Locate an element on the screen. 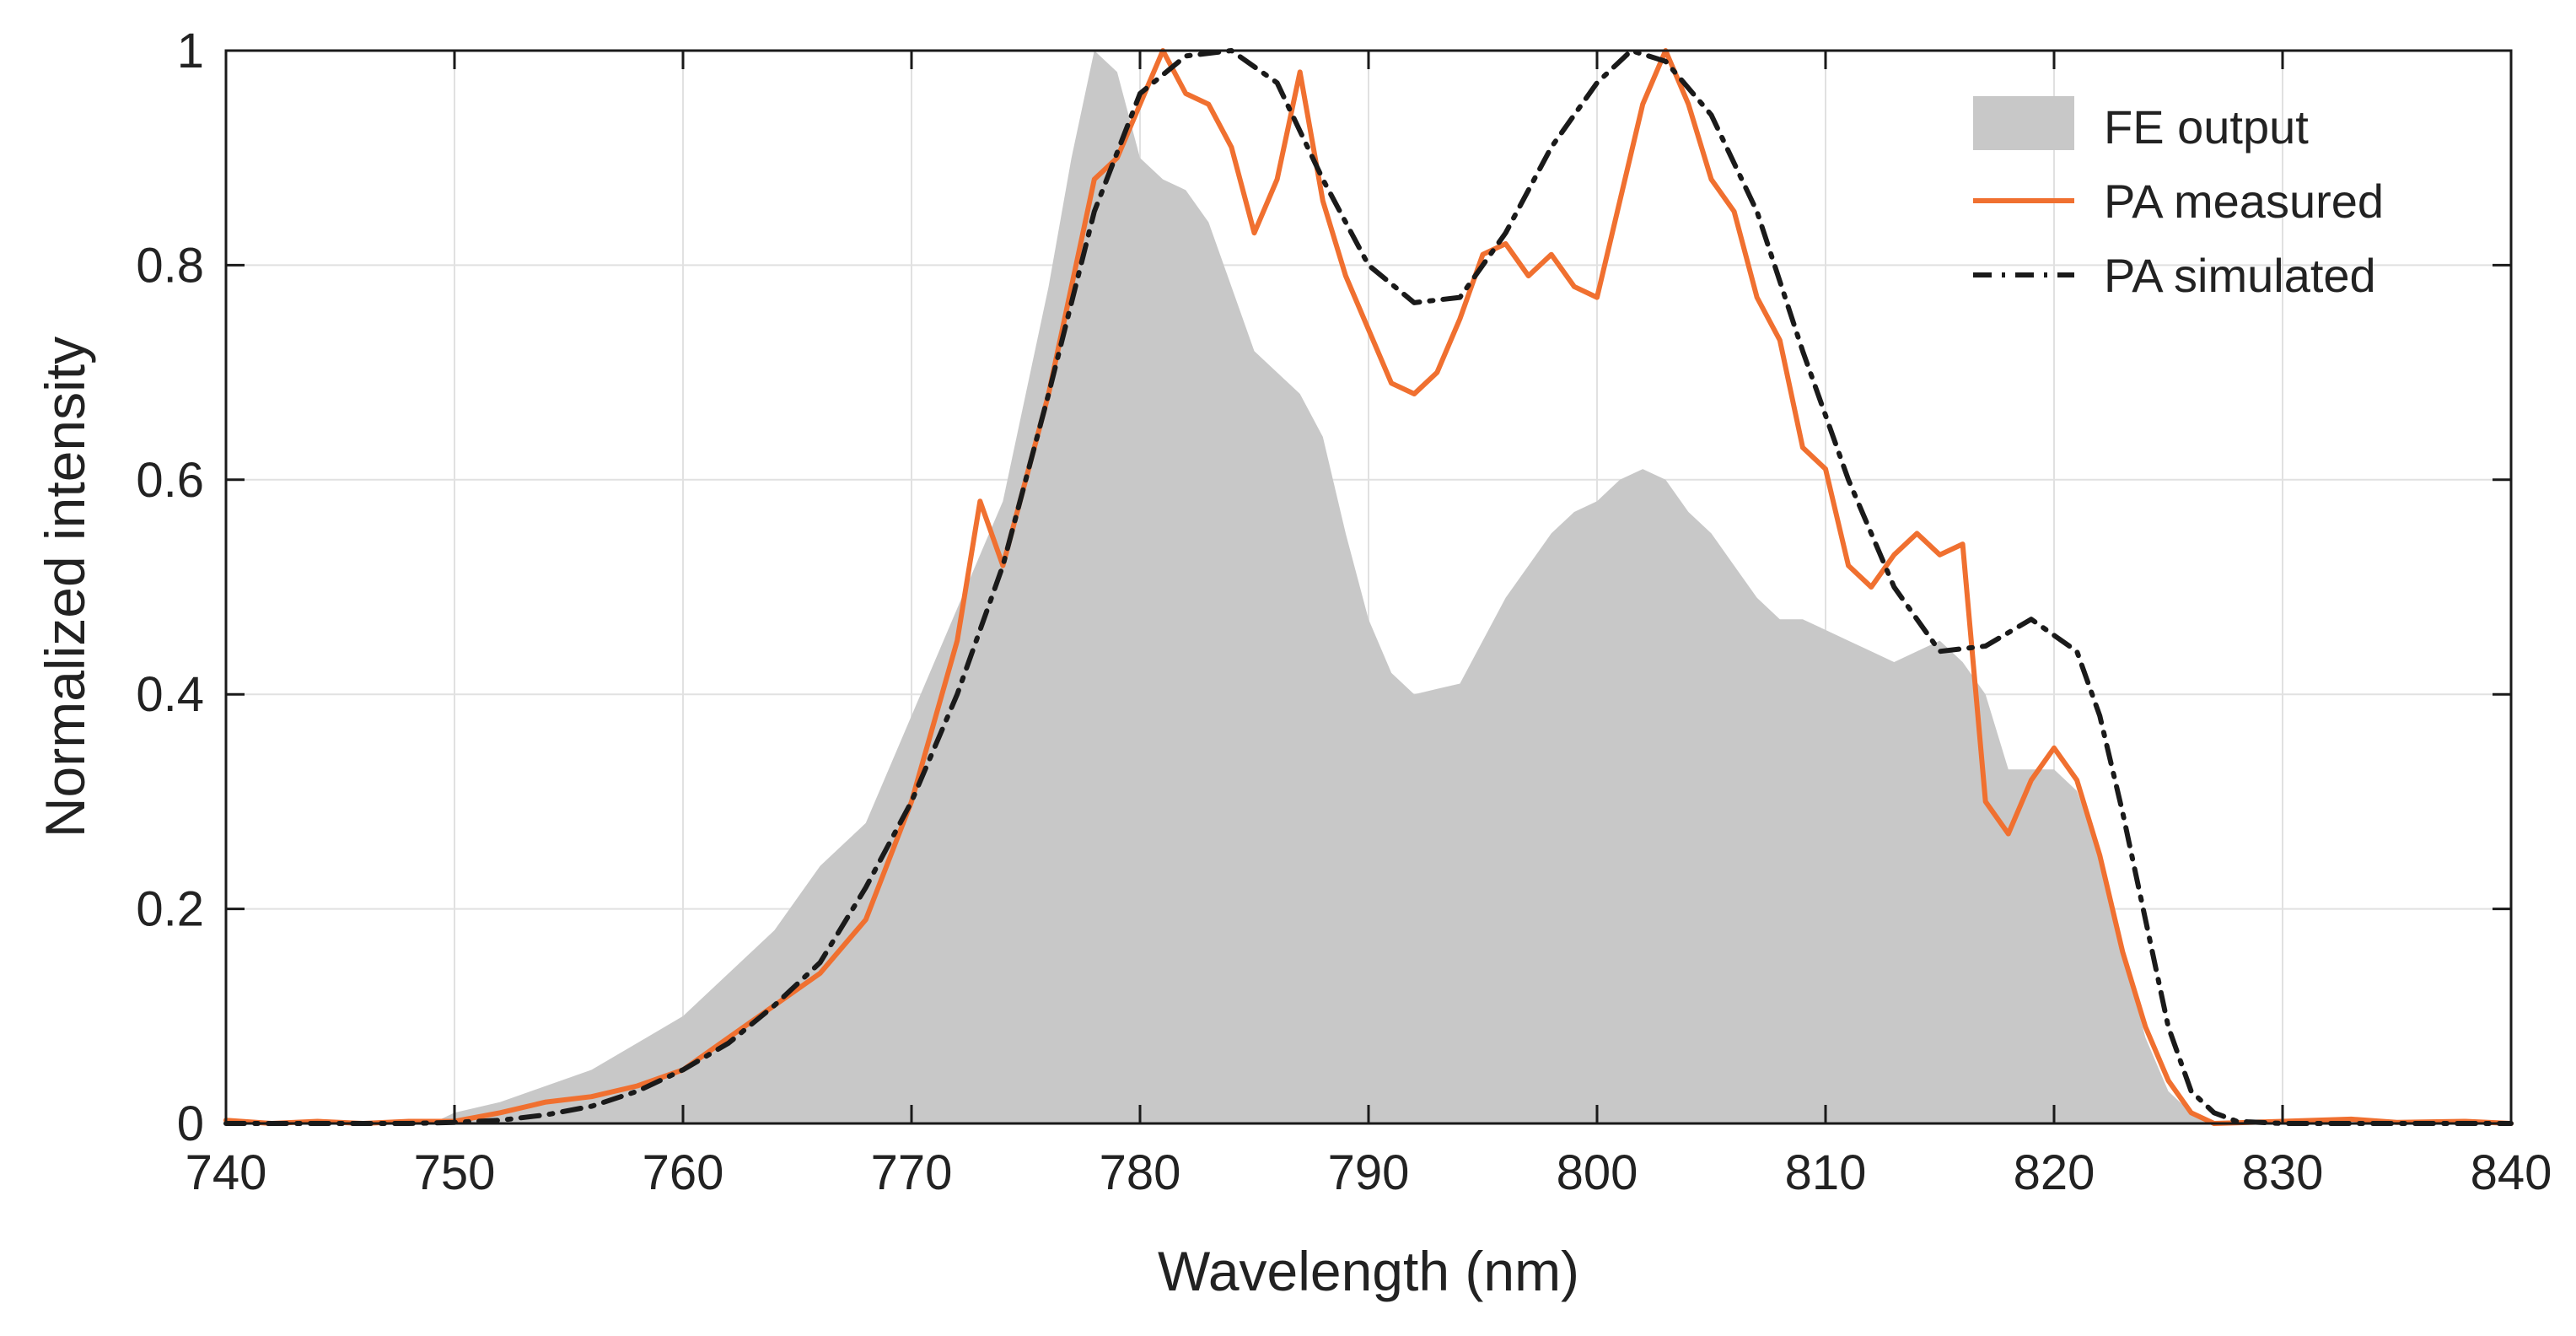  x-tick-label: 800 is located at coordinates (1597, 1172).